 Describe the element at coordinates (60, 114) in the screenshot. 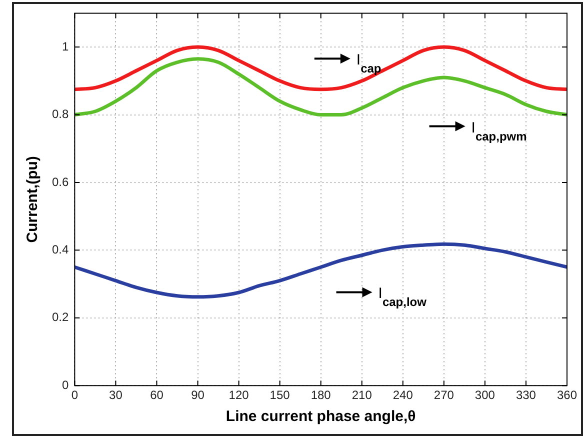

I see `y-tick-label: 0.8` at that location.